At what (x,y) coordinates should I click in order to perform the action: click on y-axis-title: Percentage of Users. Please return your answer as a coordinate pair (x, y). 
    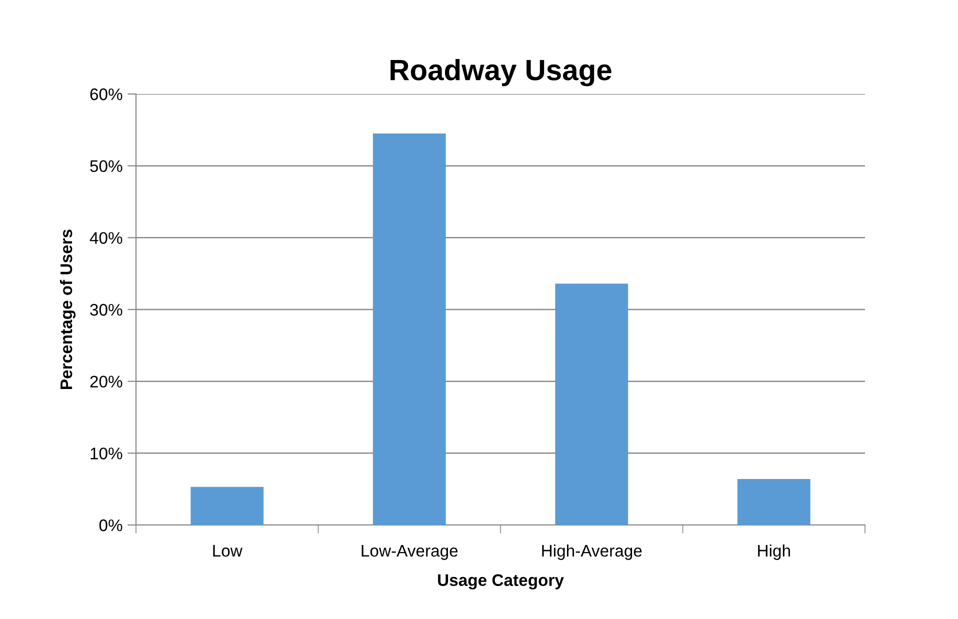
    Looking at the image, I should click on (68, 309).